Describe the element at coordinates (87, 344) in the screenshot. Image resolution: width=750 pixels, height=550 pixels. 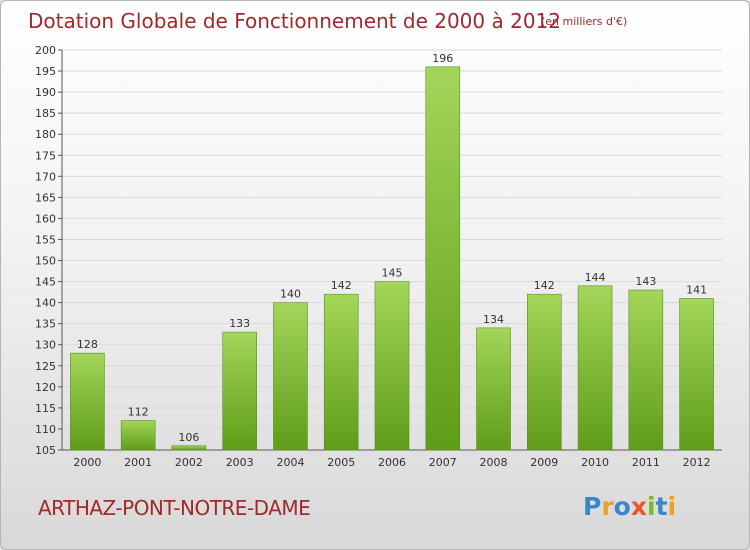
I see `data-label-2000: 128` at that location.